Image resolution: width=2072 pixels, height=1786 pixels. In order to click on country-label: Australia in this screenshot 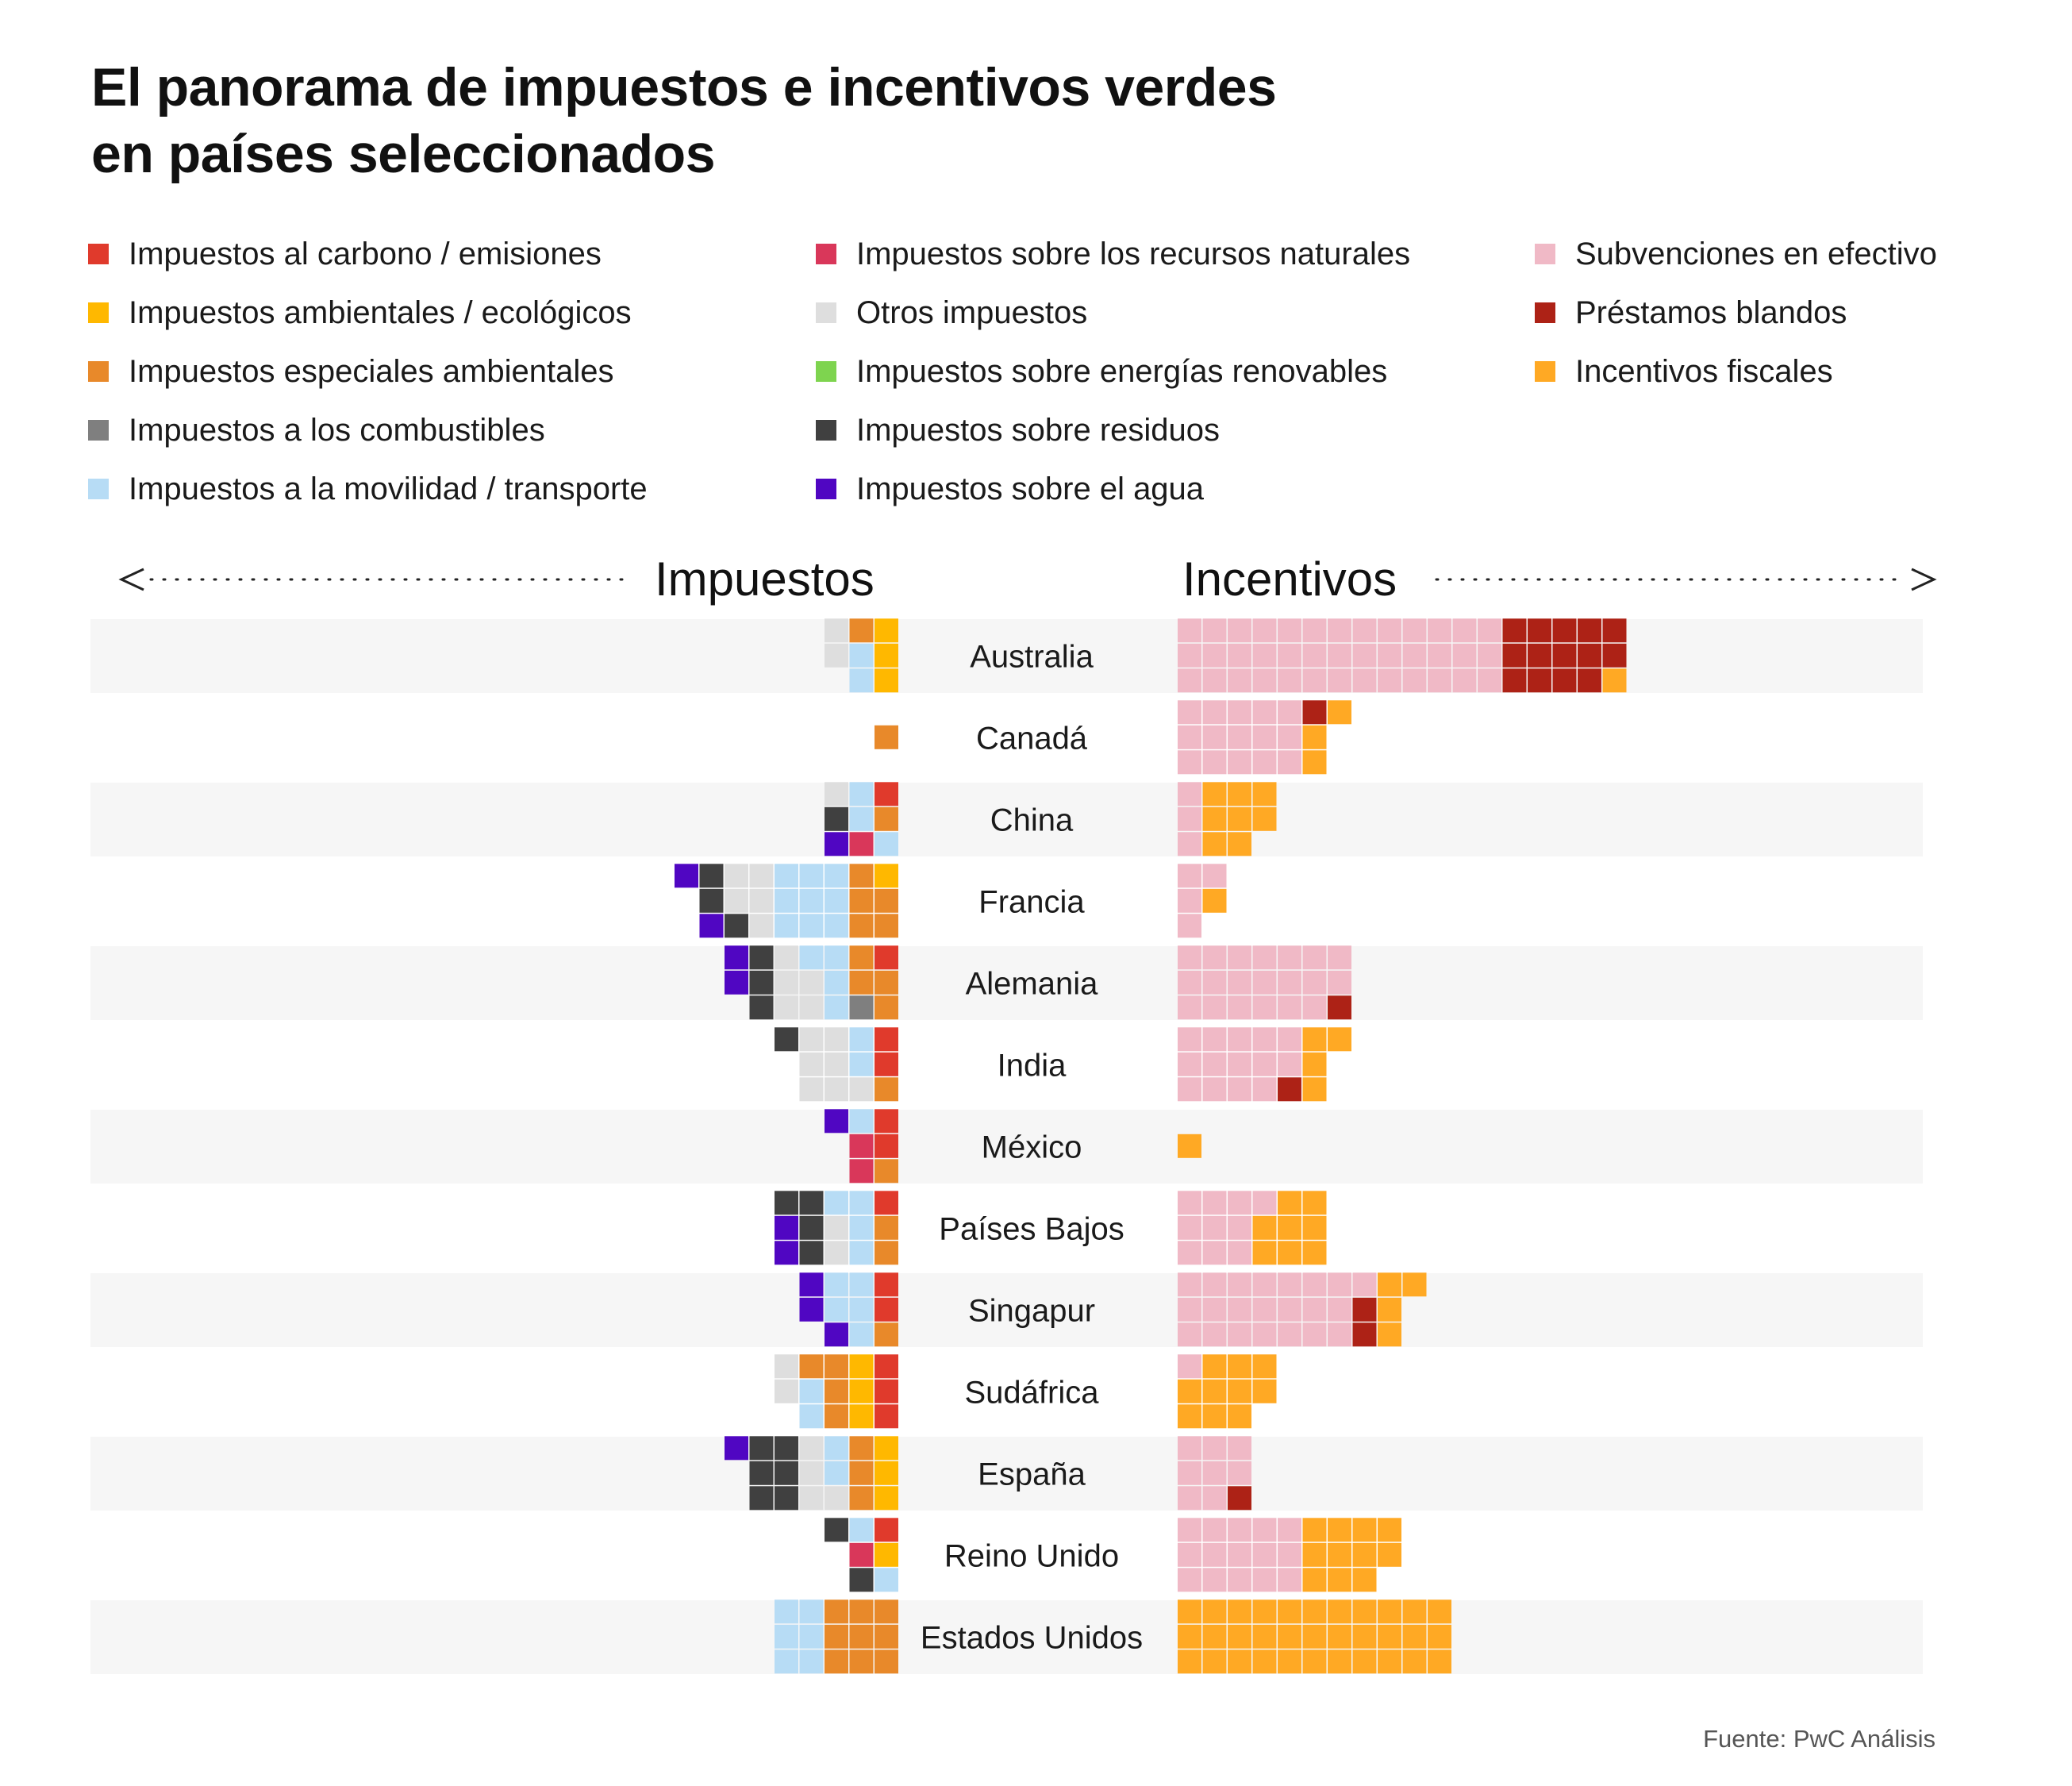, I will do `click(1032, 657)`.